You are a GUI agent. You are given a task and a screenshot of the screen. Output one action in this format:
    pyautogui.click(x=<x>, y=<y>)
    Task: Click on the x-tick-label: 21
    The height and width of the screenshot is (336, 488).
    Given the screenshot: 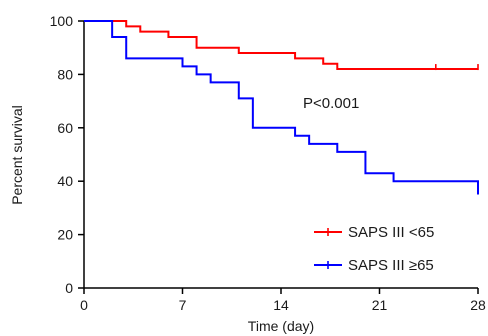 What is the action you would take?
    pyautogui.click(x=380, y=305)
    